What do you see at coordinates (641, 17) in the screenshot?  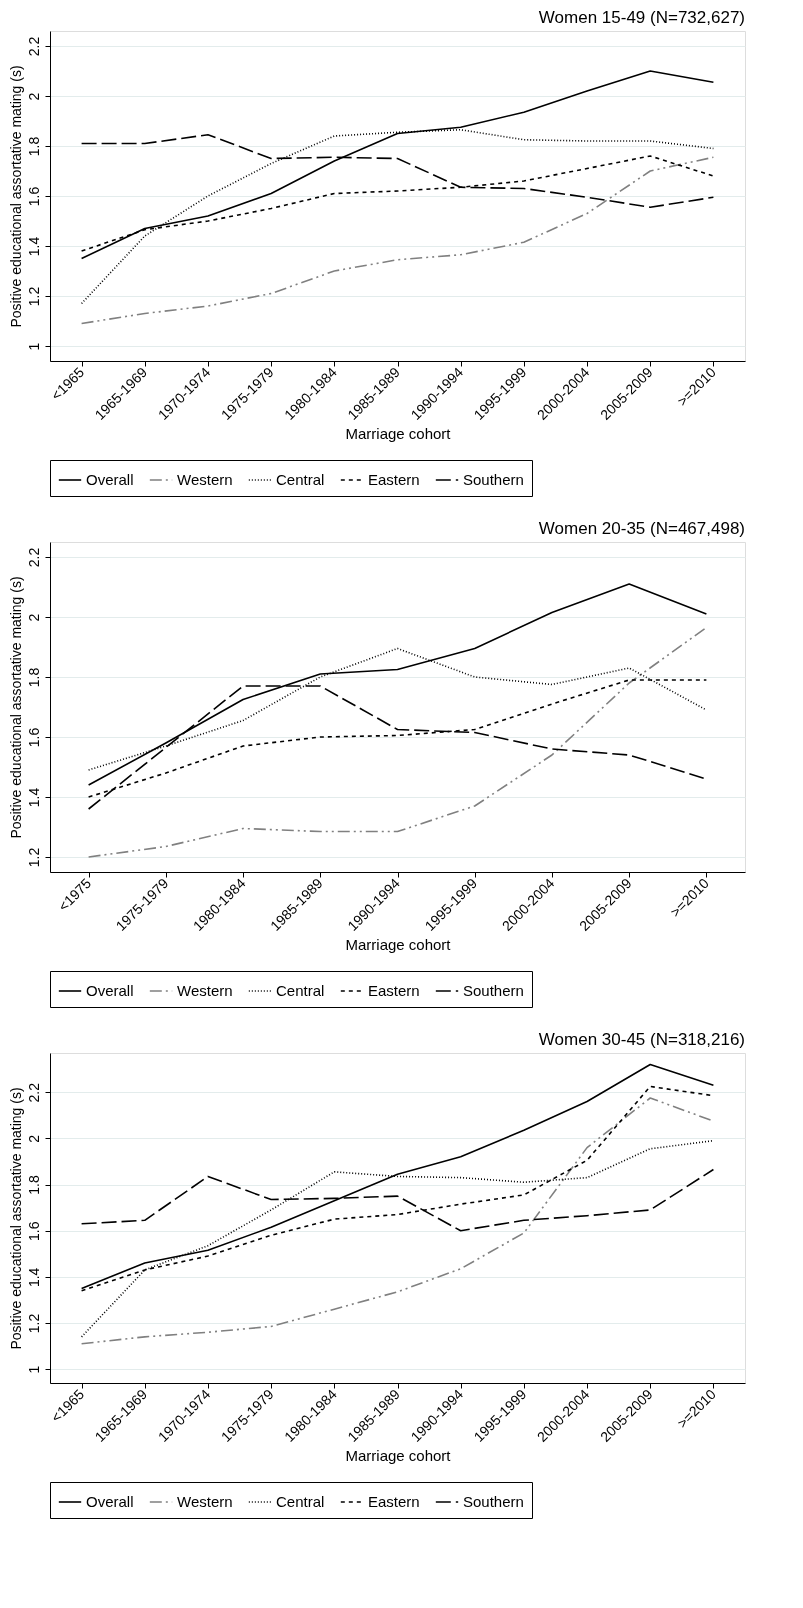 I see `chart-title: Women 15-49 (N=732,627)` at bounding box center [641, 17].